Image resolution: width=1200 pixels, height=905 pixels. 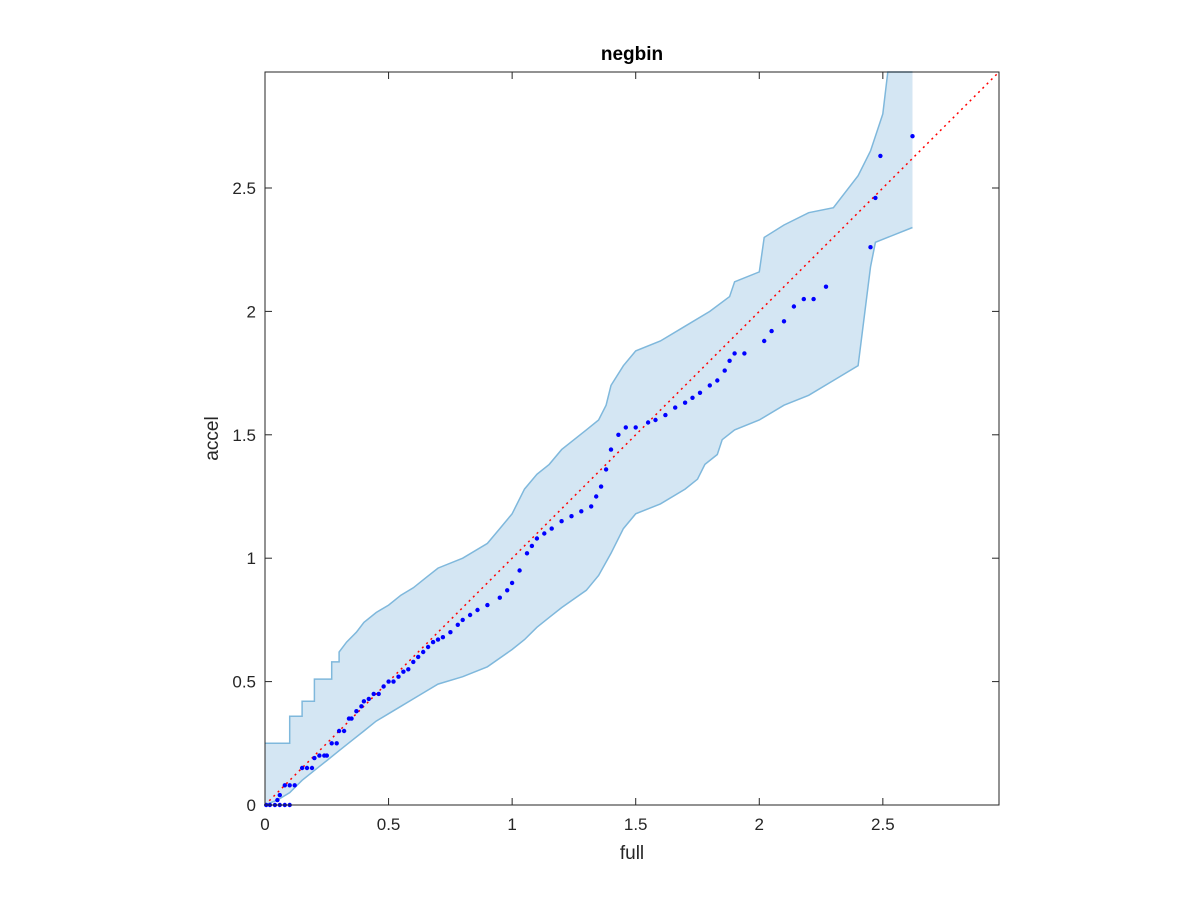 What do you see at coordinates (251, 311) in the screenshot?
I see `y-tick-label: 2` at bounding box center [251, 311].